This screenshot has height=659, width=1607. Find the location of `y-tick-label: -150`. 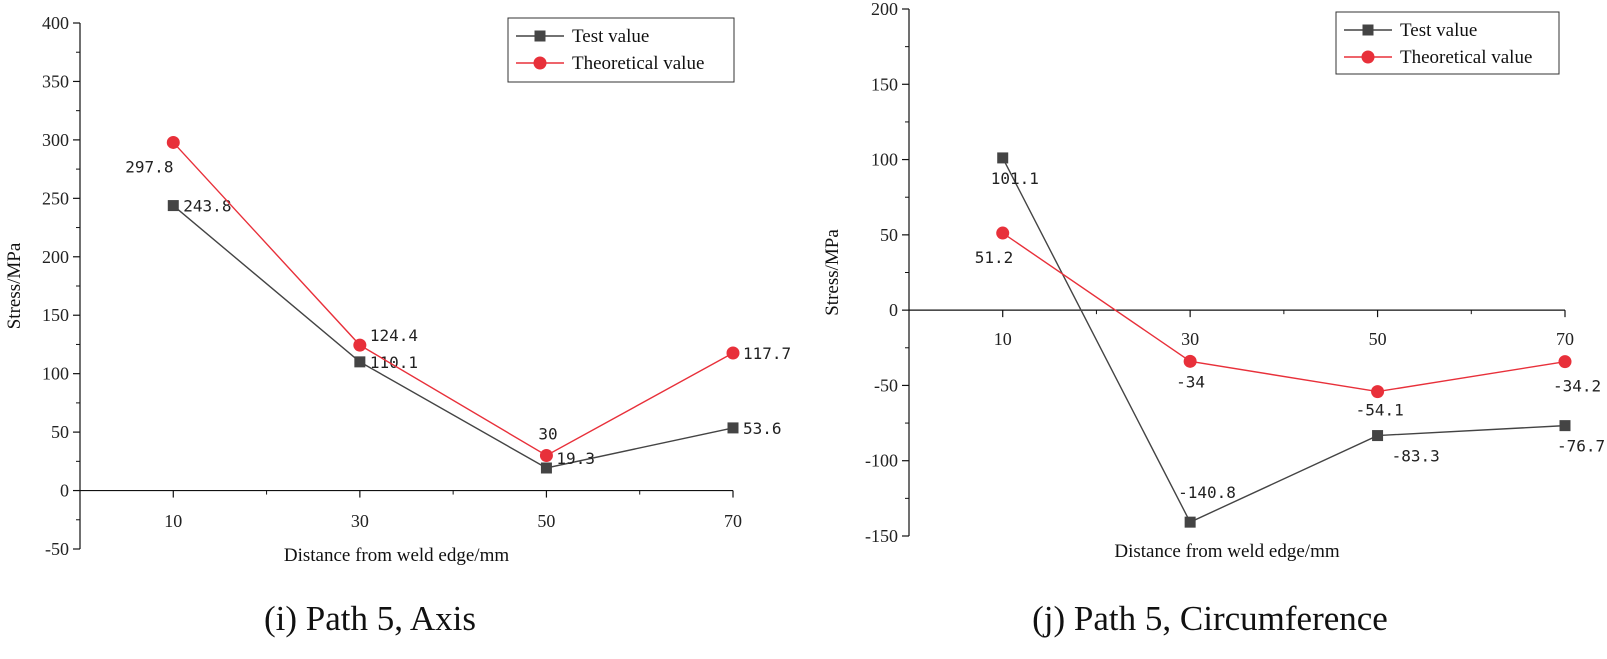

y-tick-label: -150 is located at coordinates (881, 536).